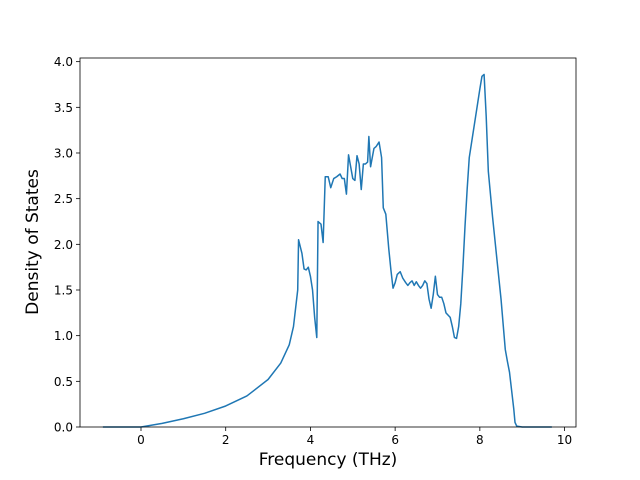  What do you see at coordinates (63, 199) in the screenshot?
I see `y-tick-label: 2.5` at bounding box center [63, 199].